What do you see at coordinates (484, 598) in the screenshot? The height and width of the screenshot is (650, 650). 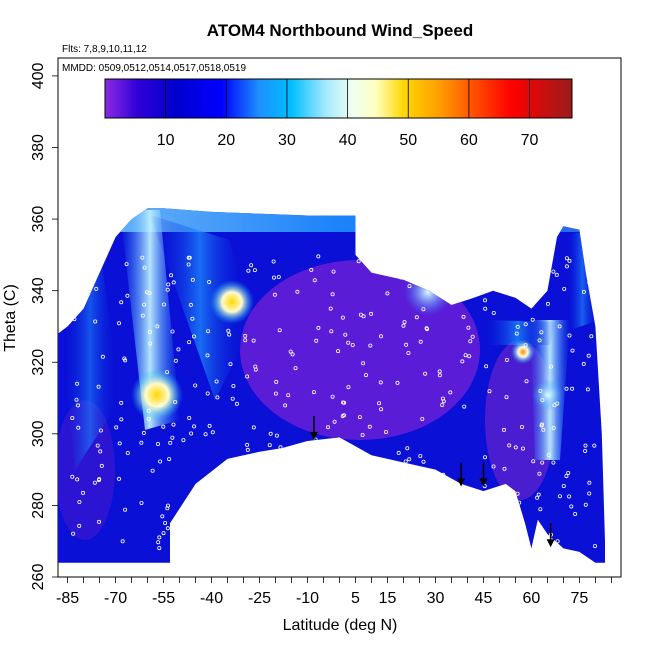 I see `x-tick-label: 45` at bounding box center [484, 598].